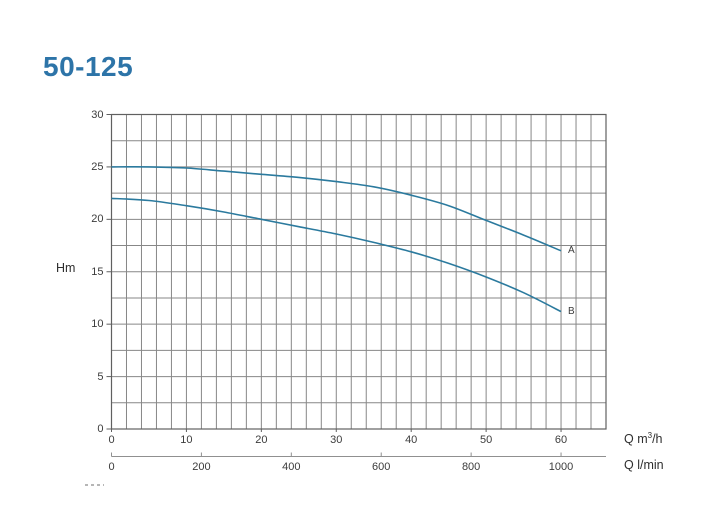  What do you see at coordinates (381, 467) in the screenshot?
I see `x-tick-label-lmin: 600` at bounding box center [381, 467].